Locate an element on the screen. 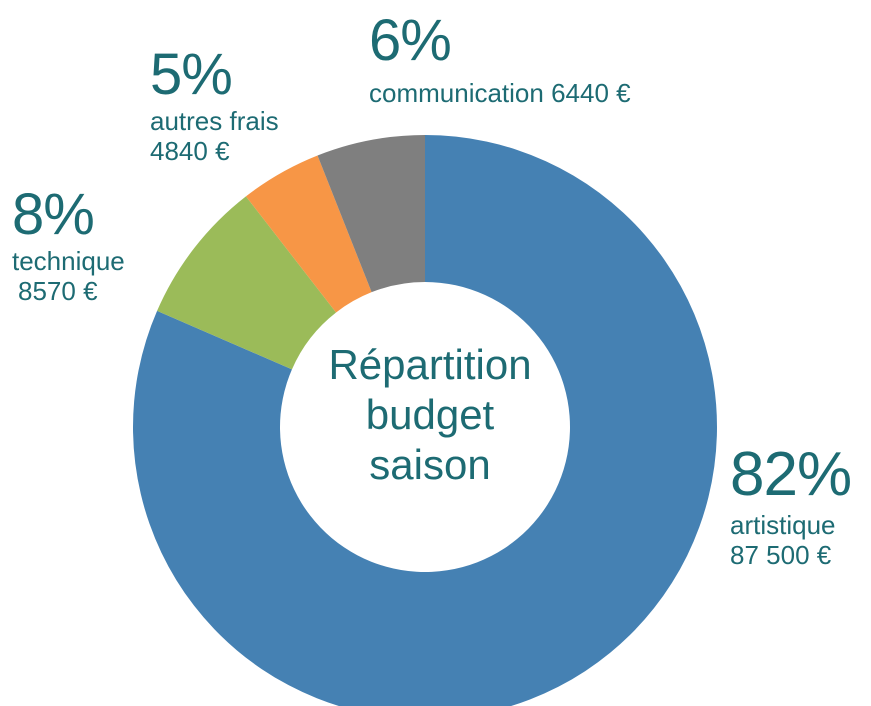 Image resolution: width=871 pixels, height=706 pixels. slice-label-autres-frais: 5% autres frais 4840 € is located at coordinates (214, 104).